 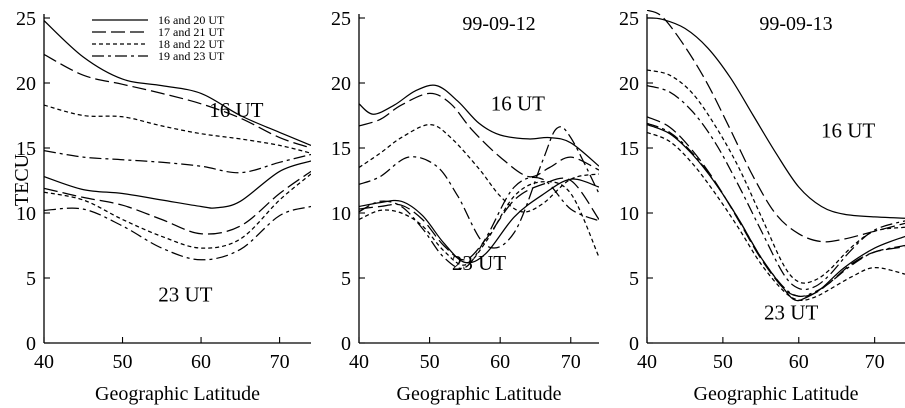 I want to click on curve-group, so click(x=479, y=176).